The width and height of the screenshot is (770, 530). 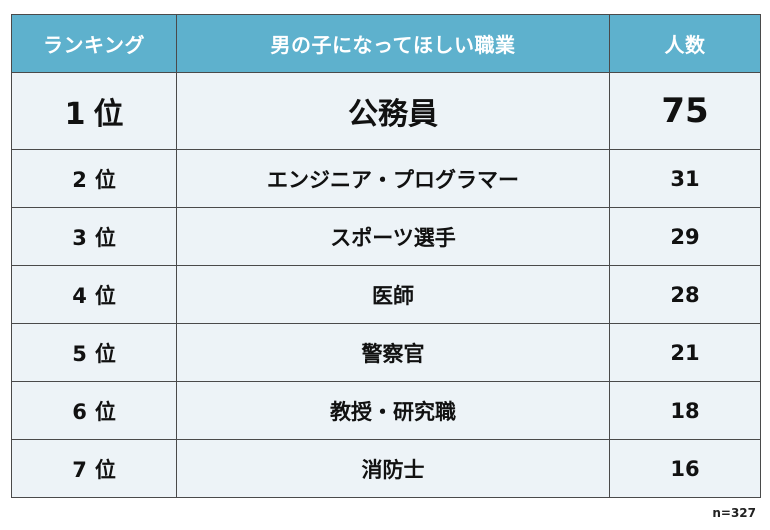 I want to click on rank-number: 5, so click(x=79, y=353).